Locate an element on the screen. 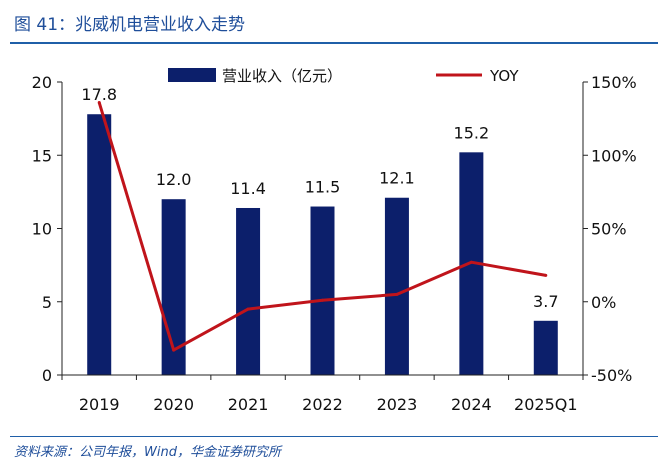 This screenshot has height=465, width=668. bar-label-2022: 11.5 is located at coordinates (323, 187).